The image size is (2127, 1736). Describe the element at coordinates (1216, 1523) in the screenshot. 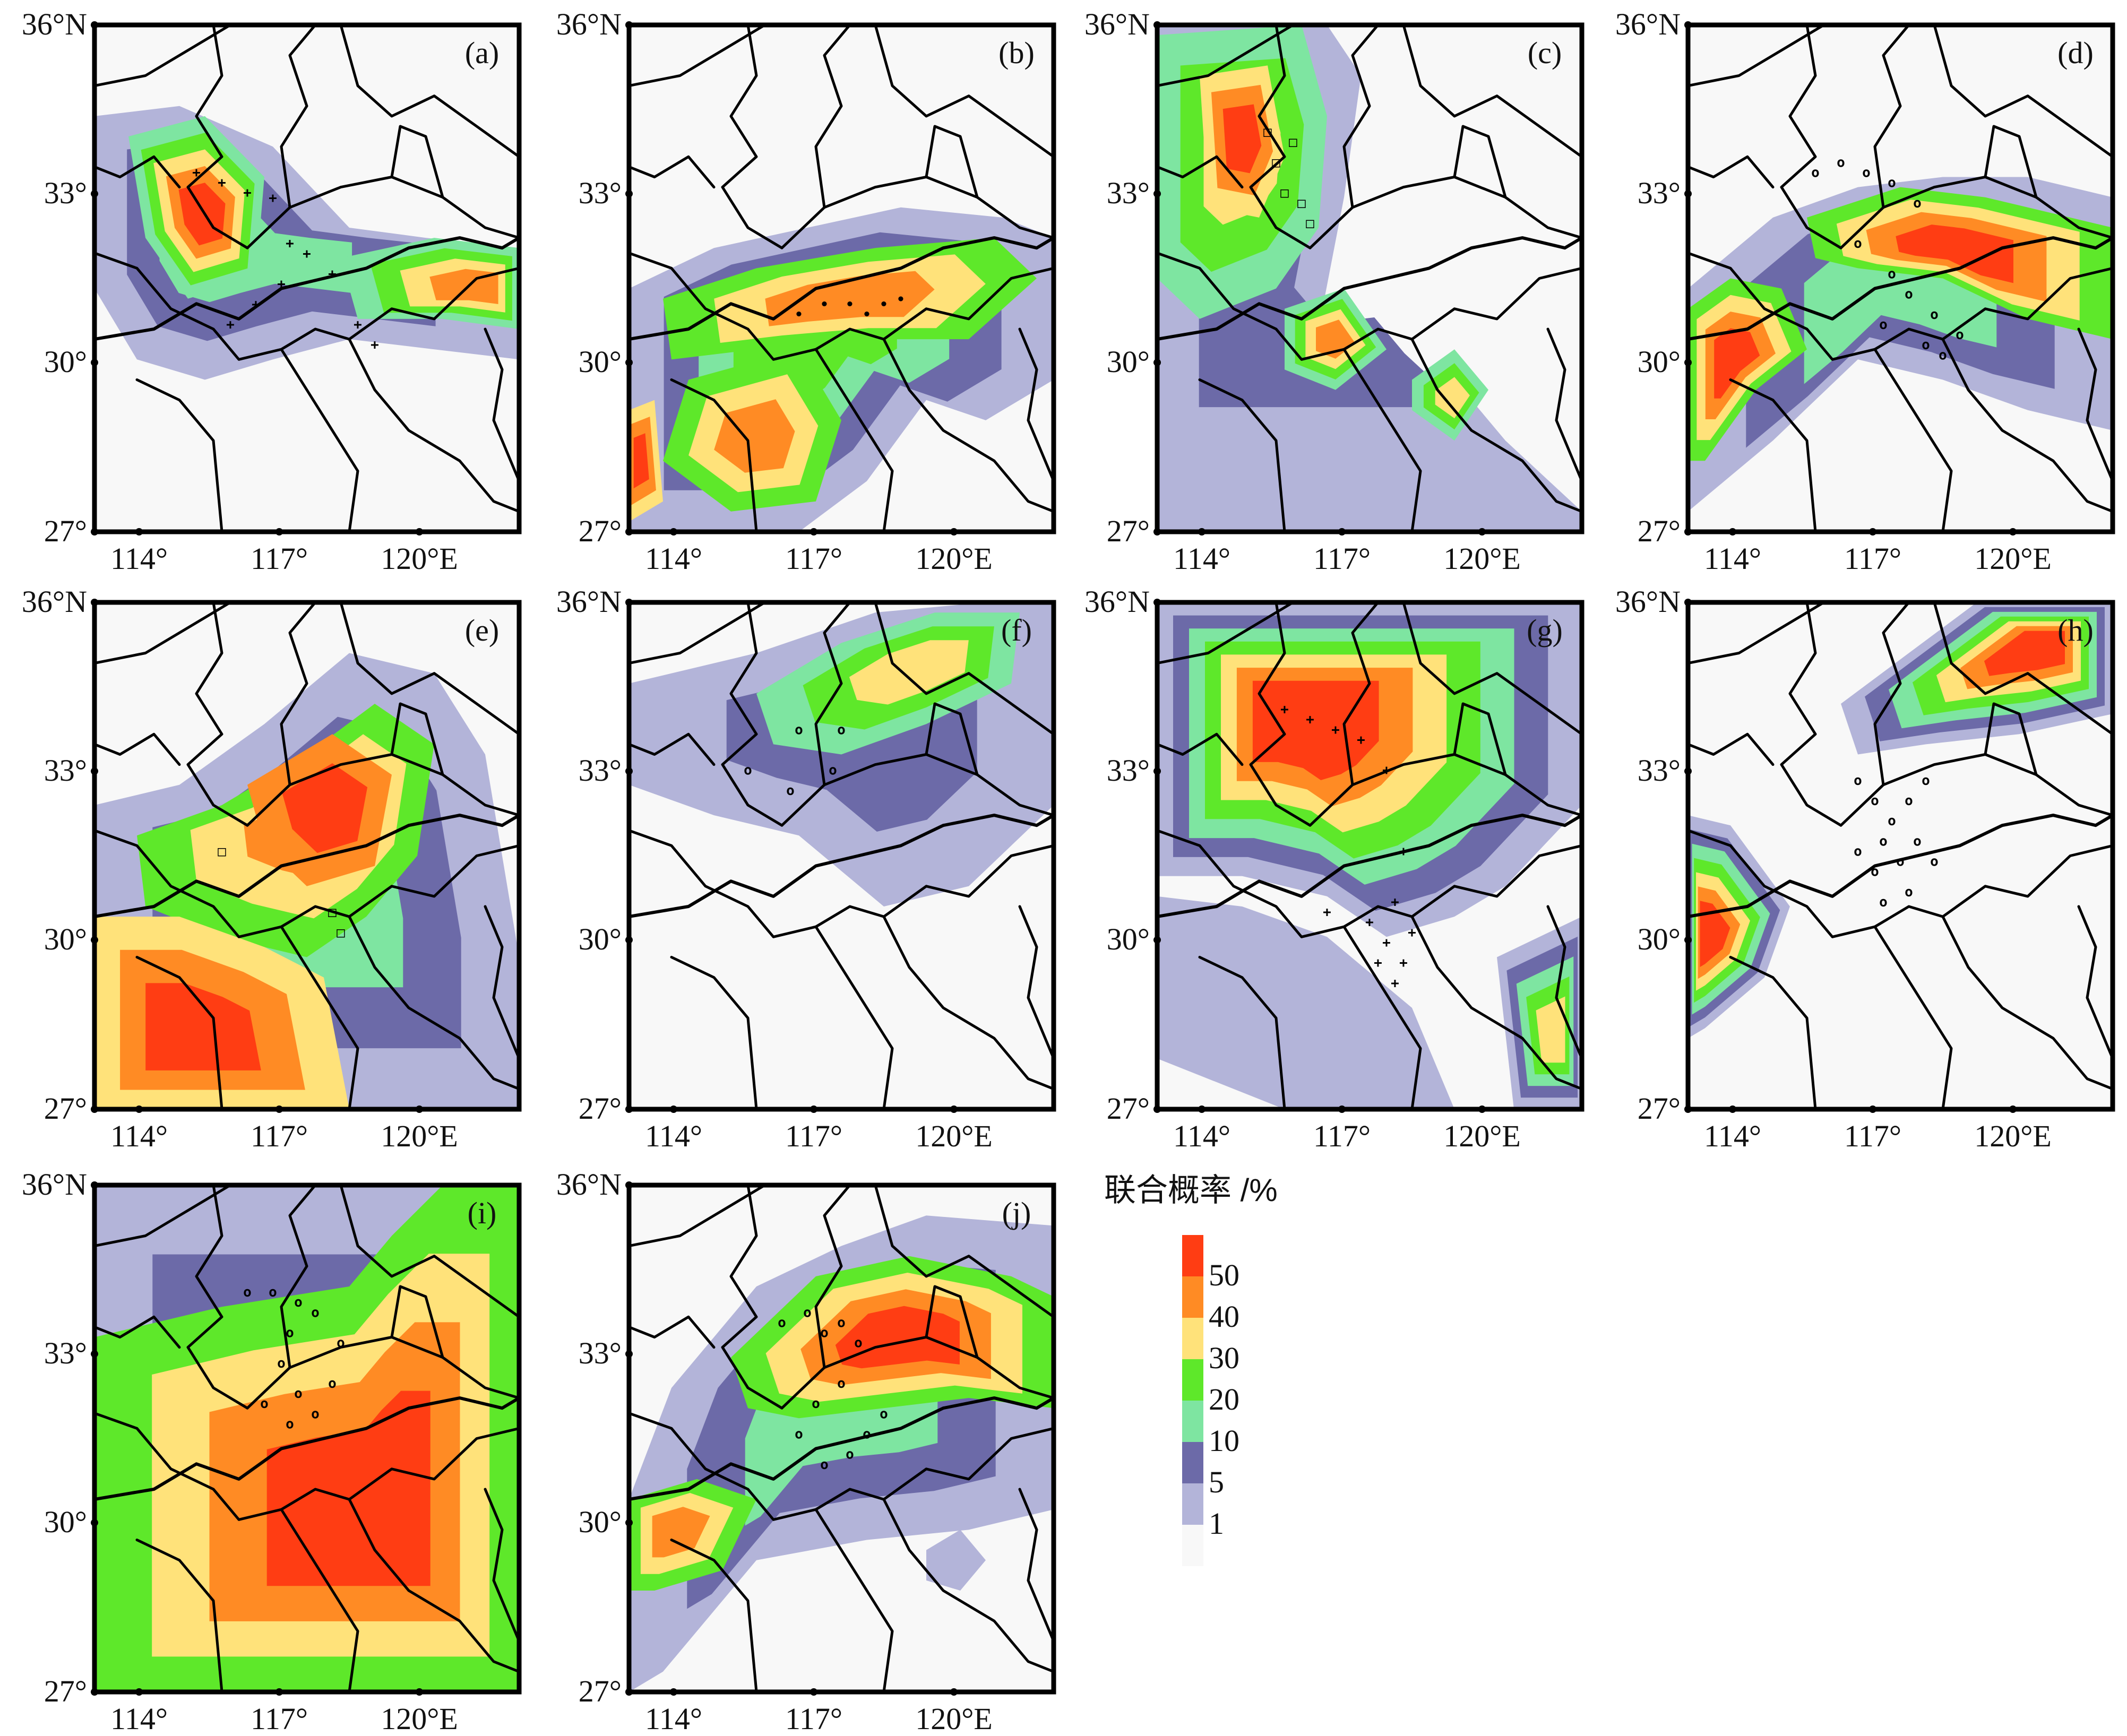

I see `legend-label: 1` at that location.